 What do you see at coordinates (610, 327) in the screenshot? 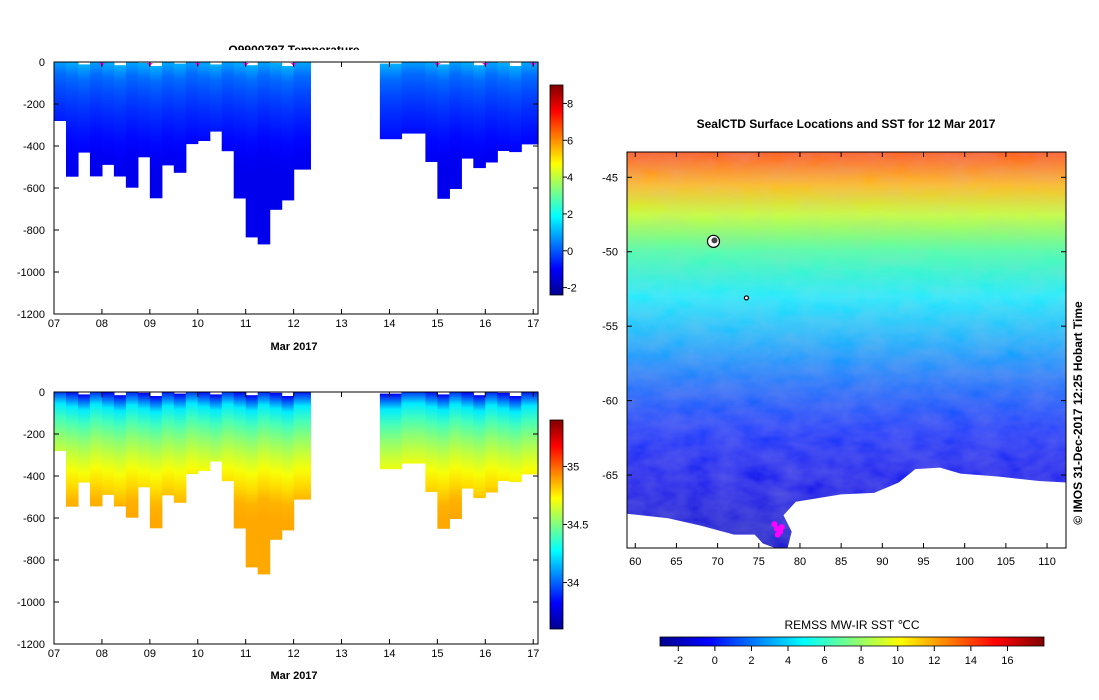
I see `map-y-tick-label: -55` at bounding box center [610, 327].